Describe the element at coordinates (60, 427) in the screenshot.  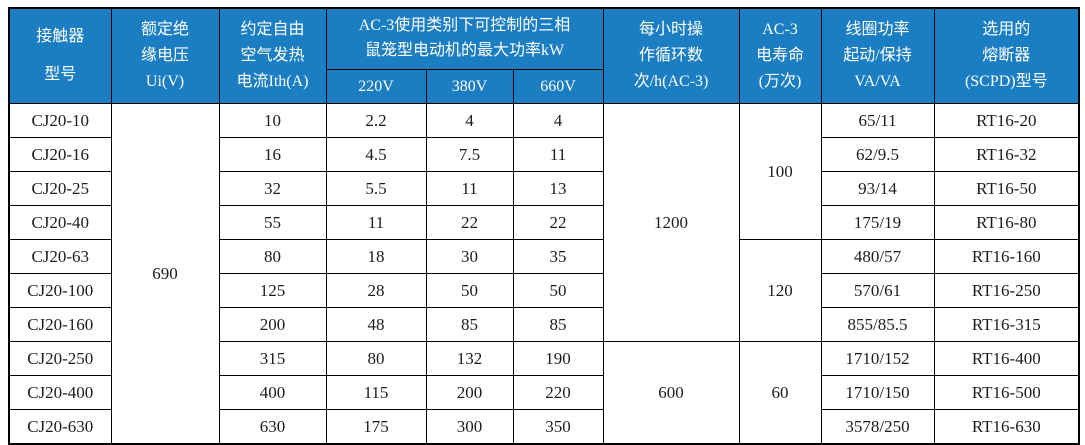
I see `cell-model: CJ20-630` at that location.